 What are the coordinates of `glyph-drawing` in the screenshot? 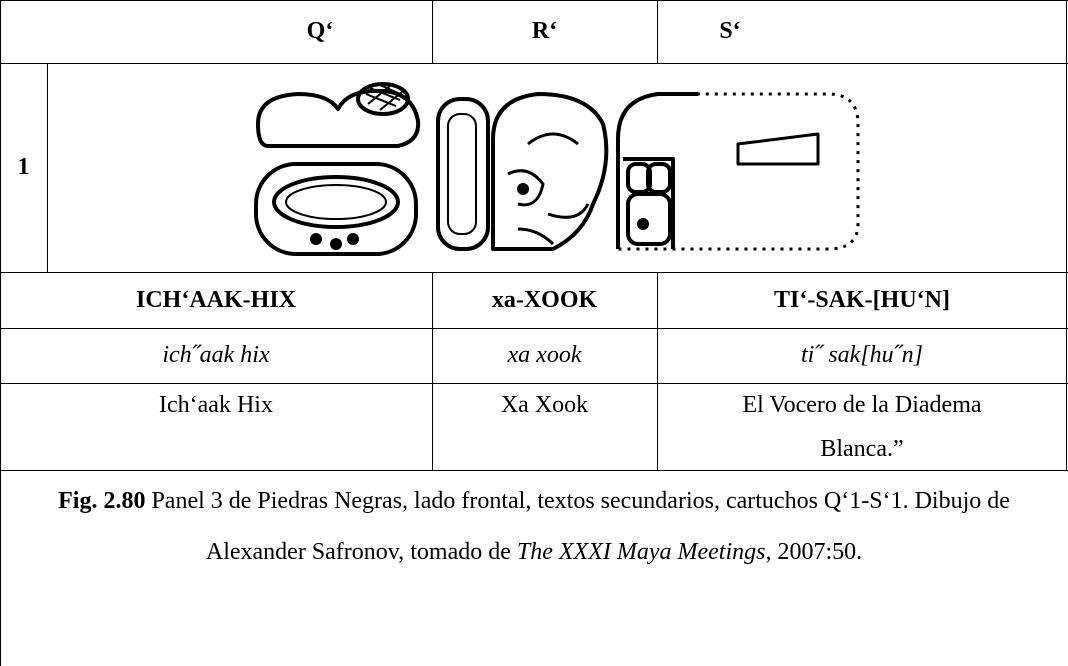 It's located at (557, 169).